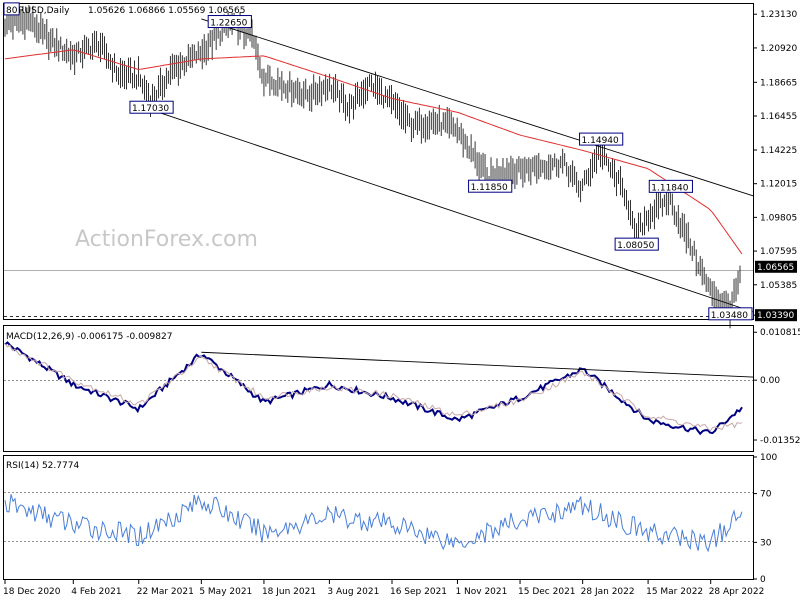 This screenshot has height=600, width=800. I want to click on annotation-label: 1.11850, so click(489, 188).